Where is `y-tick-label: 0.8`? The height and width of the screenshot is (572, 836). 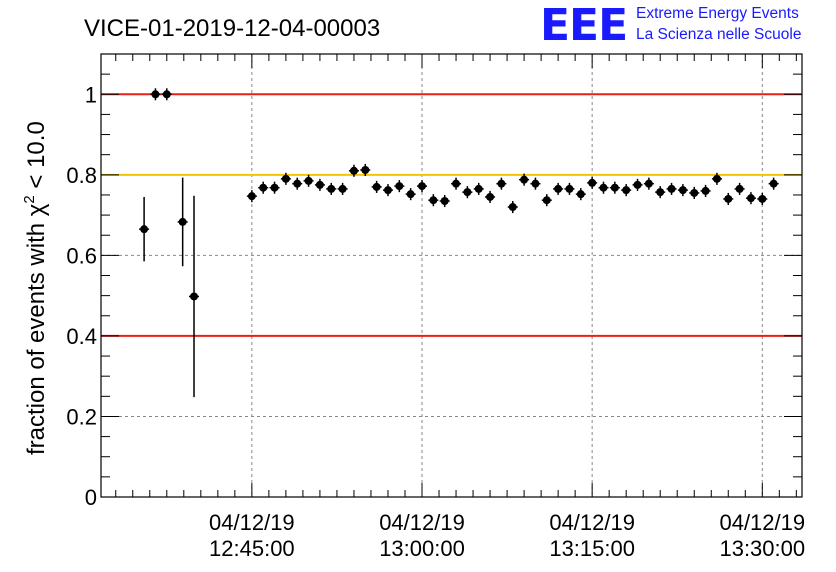
y-tick-label: 0.8 is located at coordinates (81, 175).